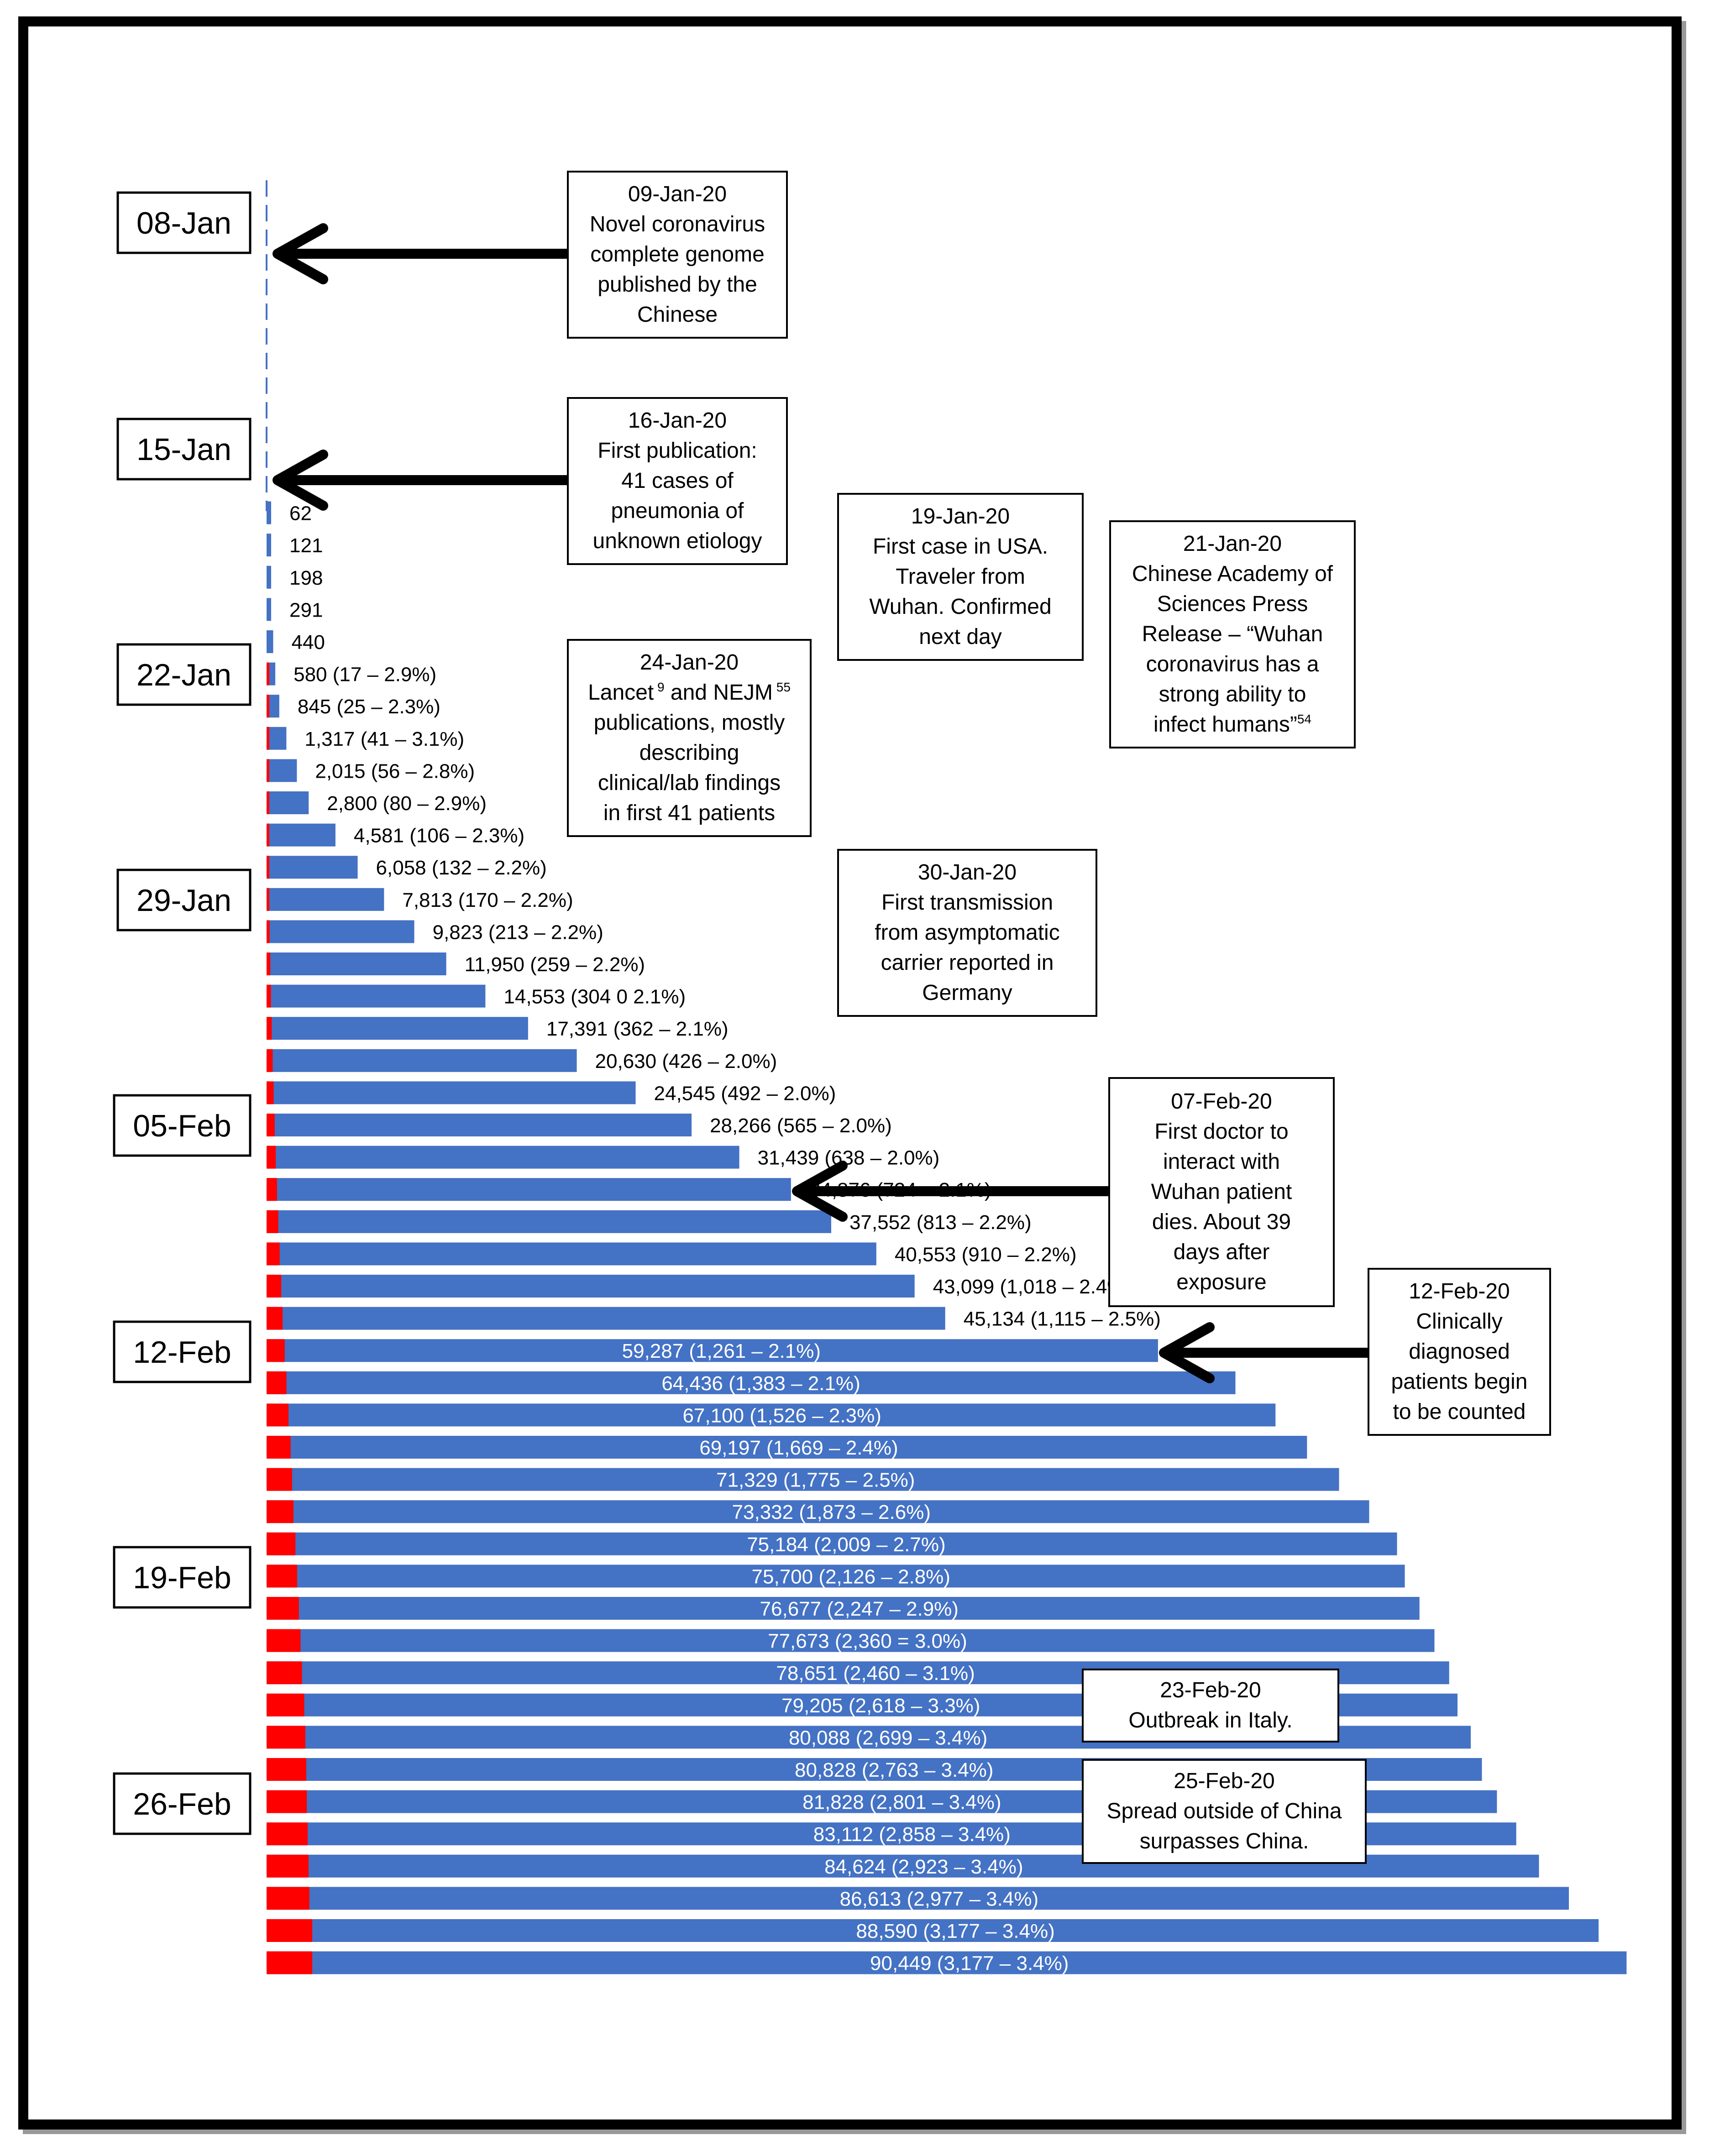  What do you see at coordinates (461, 868) in the screenshot?
I see `bar-label-28-Jan: 6,058 (132 – 2.2%)` at bounding box center [461, 868].